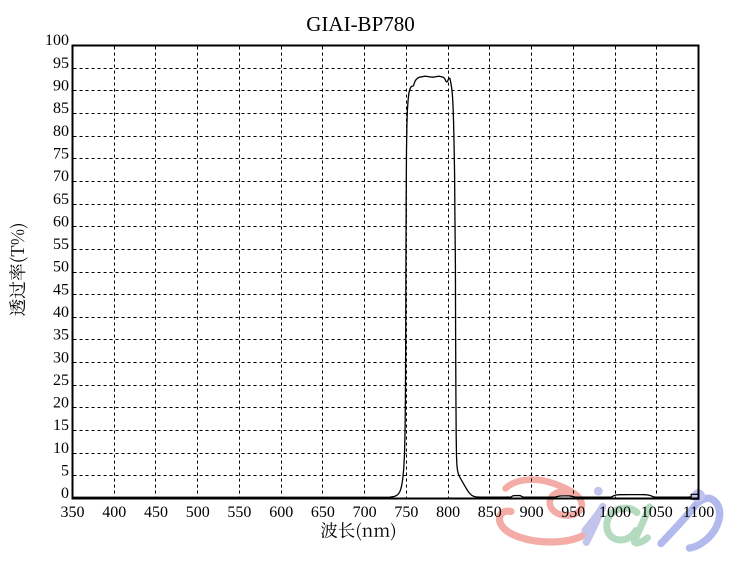 The height and width of the screenshot is (561, 733). What do you see at coordinates (114, 512) in the screenshot?
I see `svg-text: 400` at bounding box center [114, 512].